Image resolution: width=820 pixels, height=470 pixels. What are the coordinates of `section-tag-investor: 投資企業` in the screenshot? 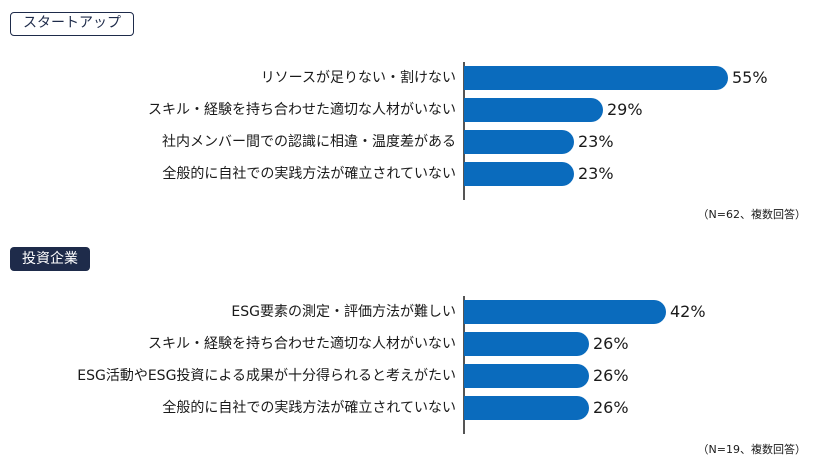 It's located at (50, 259).